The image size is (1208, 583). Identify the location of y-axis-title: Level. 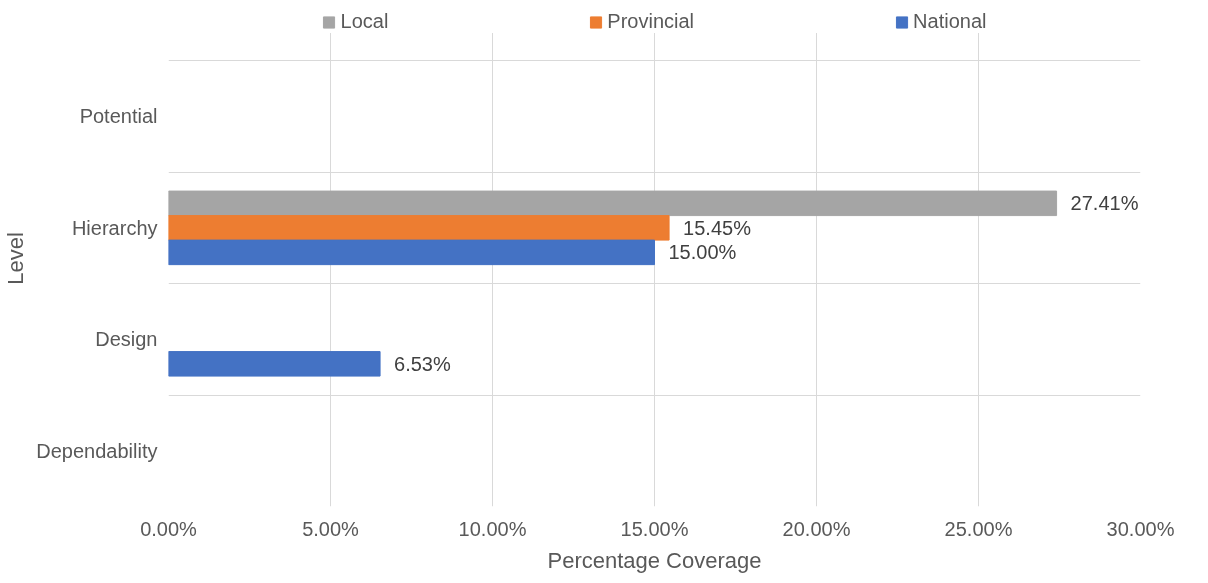
(16, 258).